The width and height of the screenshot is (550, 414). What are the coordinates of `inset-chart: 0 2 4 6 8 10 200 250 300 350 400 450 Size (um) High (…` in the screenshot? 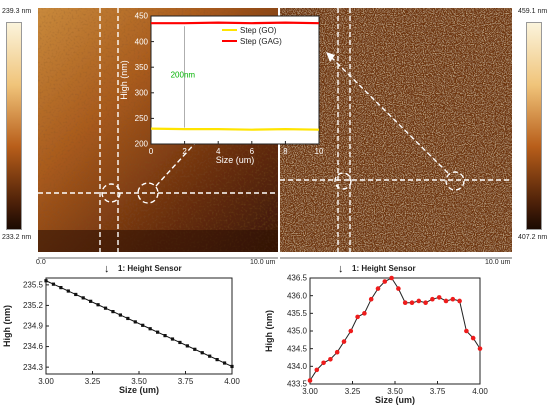 It's located at (221, 88).